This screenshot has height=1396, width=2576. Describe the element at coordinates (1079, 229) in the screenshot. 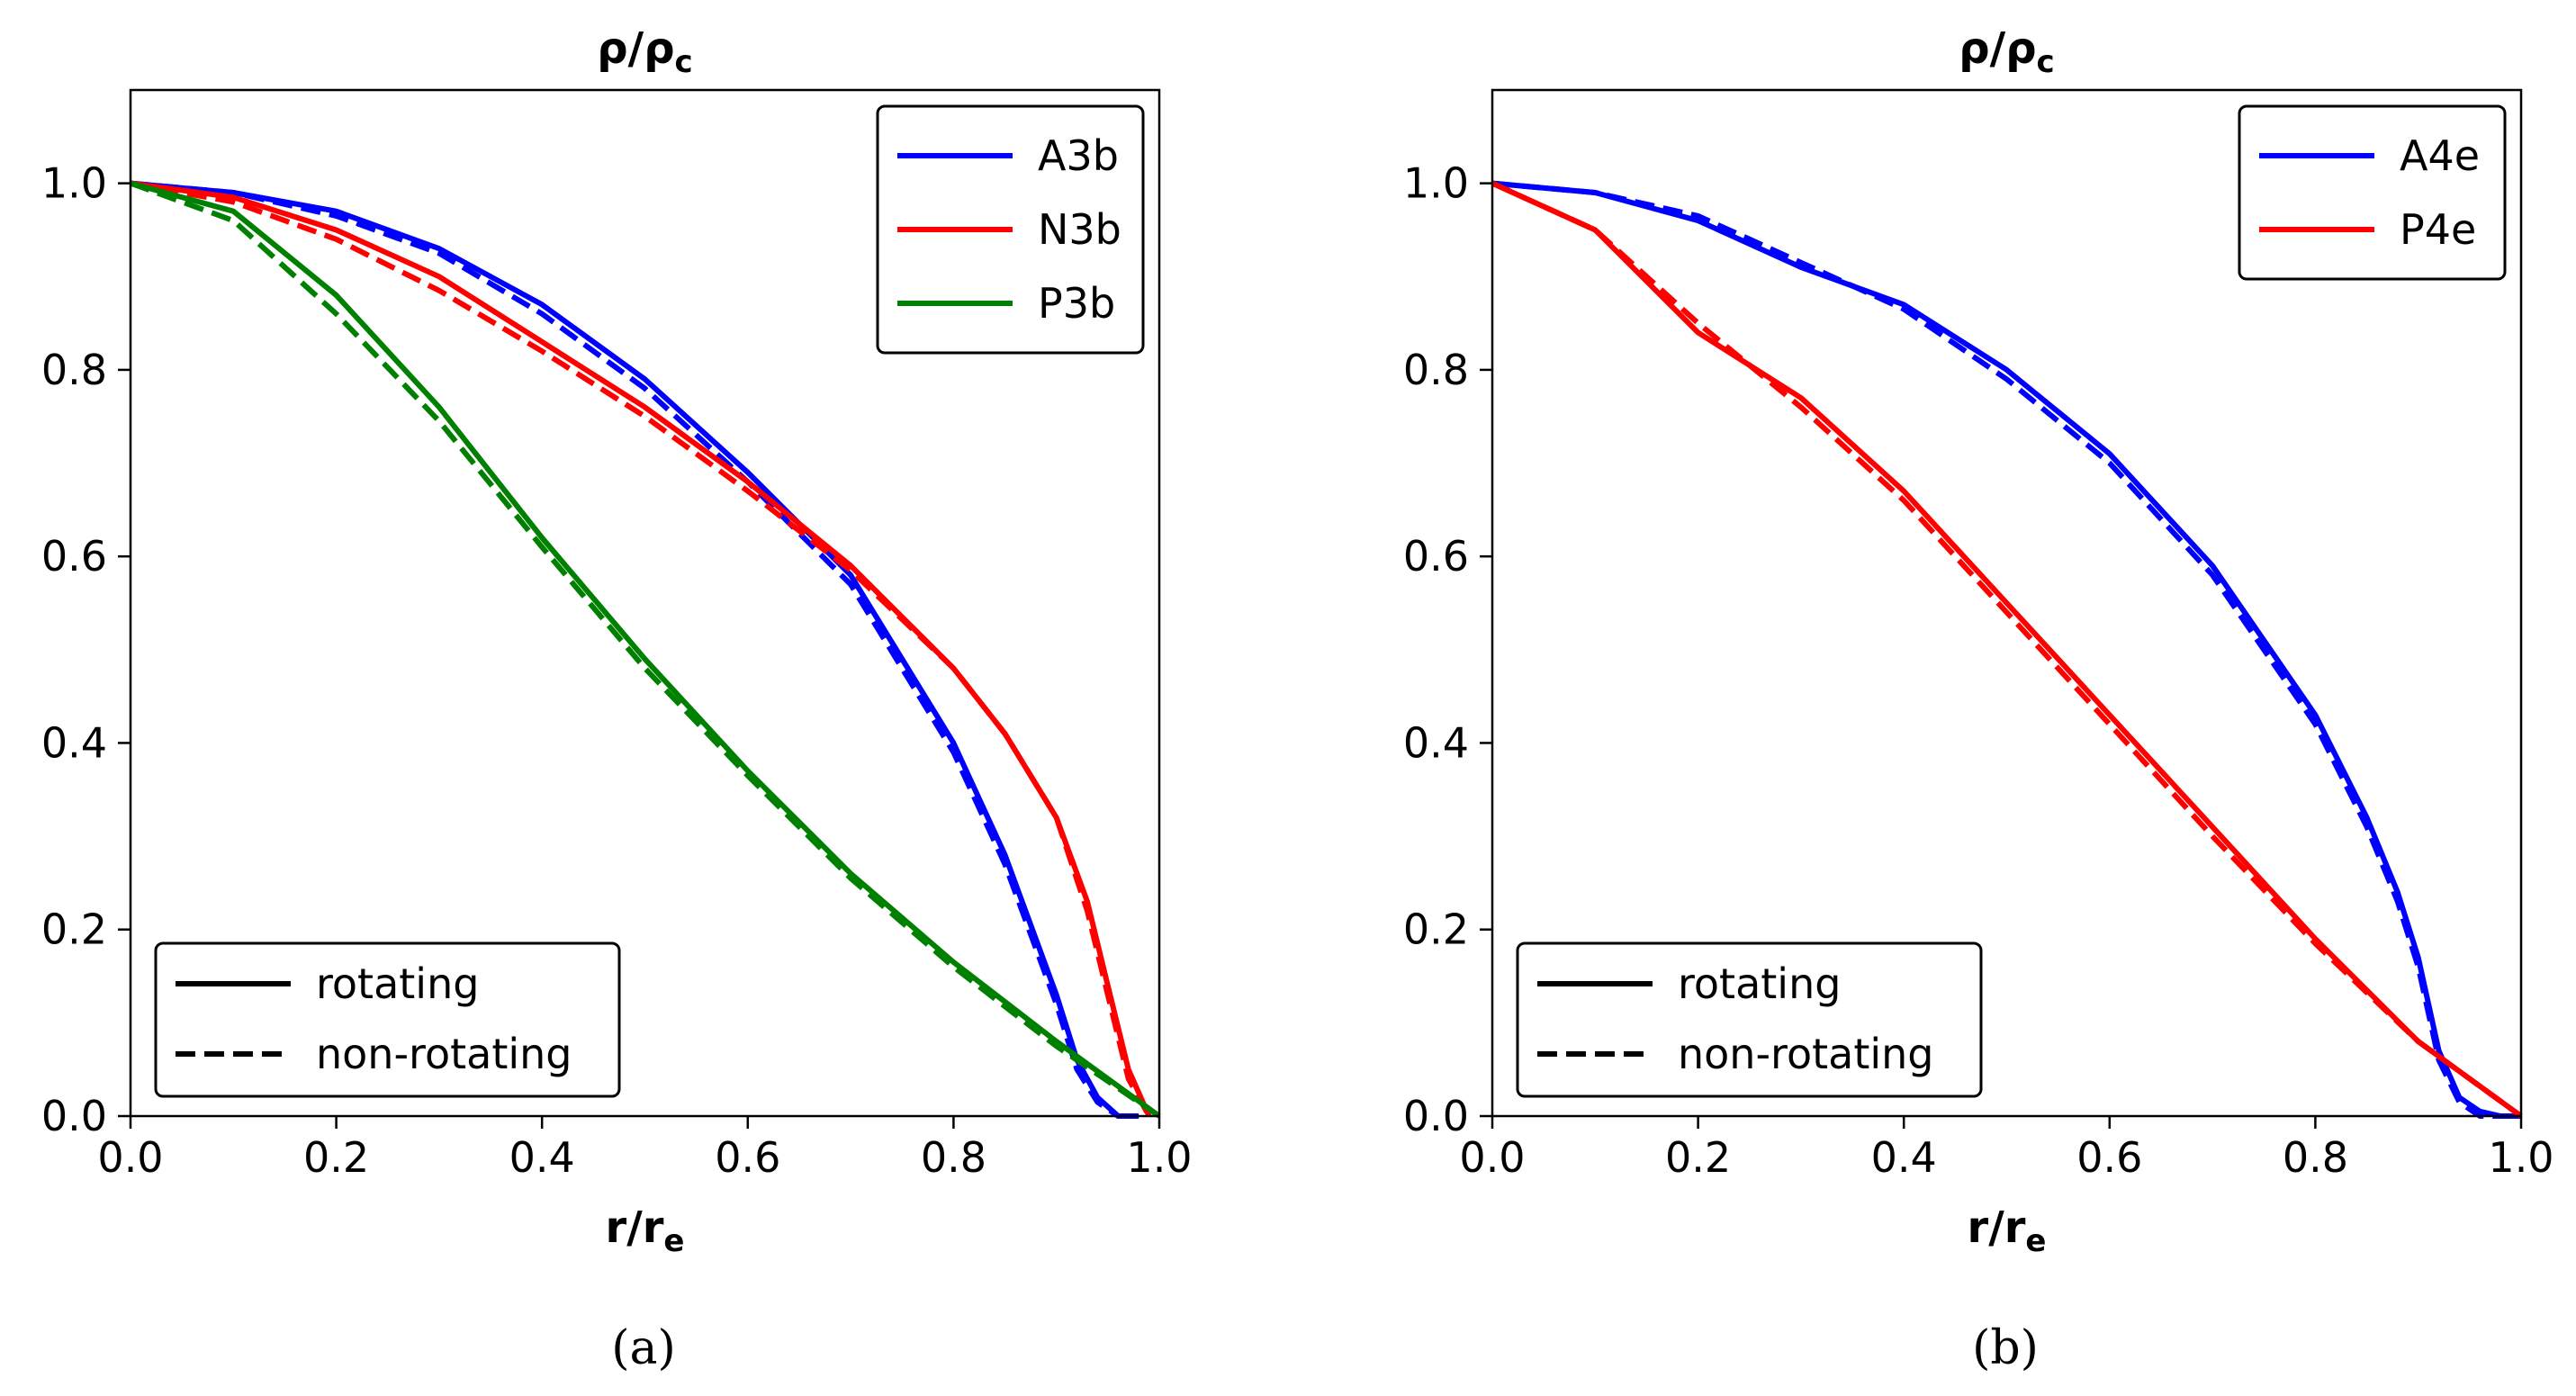

I see `legend-label-n3b: N3b` at that location.